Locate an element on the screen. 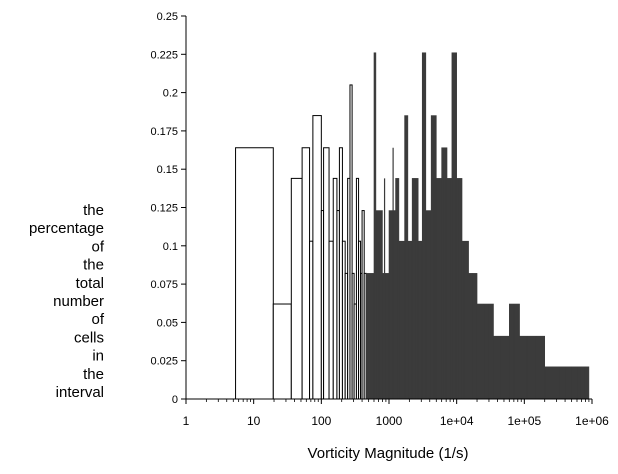 Image resolution: width=618 pixels, height=474 pixels. y-tick-label-8: 0.2 is located at coordinates (170, 94).